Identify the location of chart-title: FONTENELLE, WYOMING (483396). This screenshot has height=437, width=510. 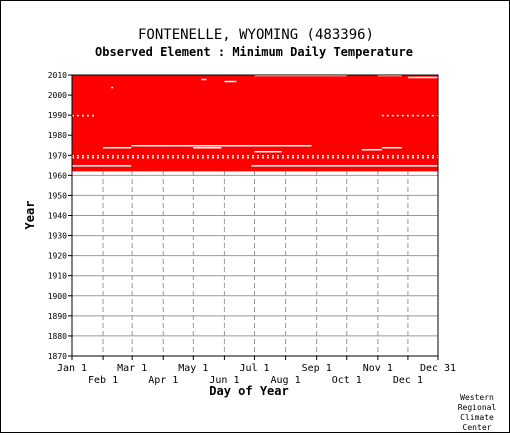
(256, 35).